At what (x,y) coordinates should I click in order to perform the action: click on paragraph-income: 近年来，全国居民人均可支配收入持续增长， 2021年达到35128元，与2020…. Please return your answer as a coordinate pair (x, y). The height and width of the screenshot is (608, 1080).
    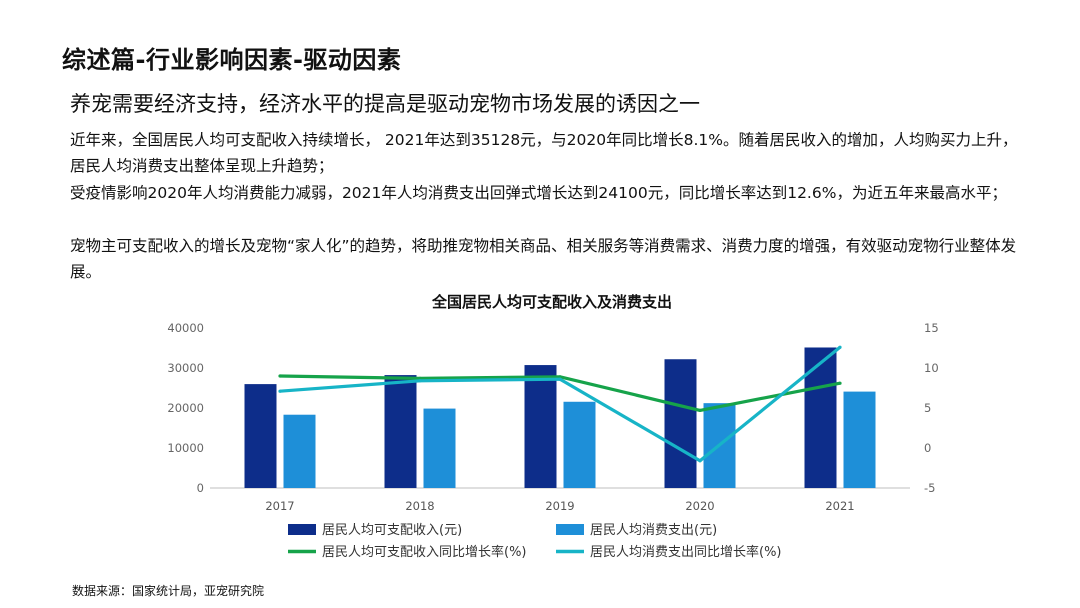
    Looking at the image, I should click on (544, 153).